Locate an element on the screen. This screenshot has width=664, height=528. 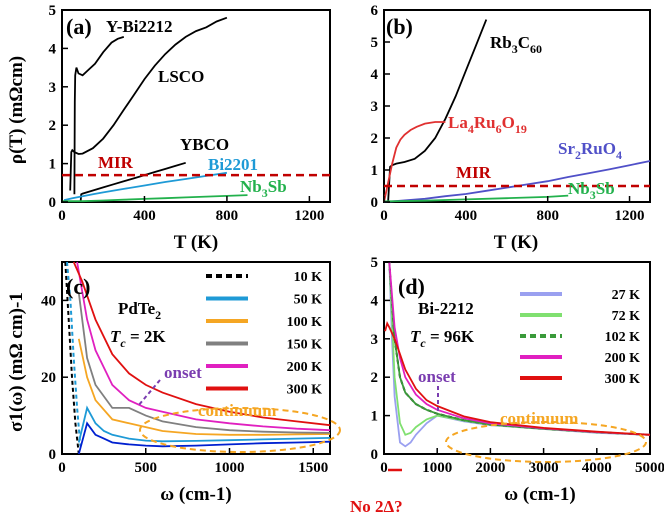
x-tick-label: 1500 is located at coordinates (313, 468).